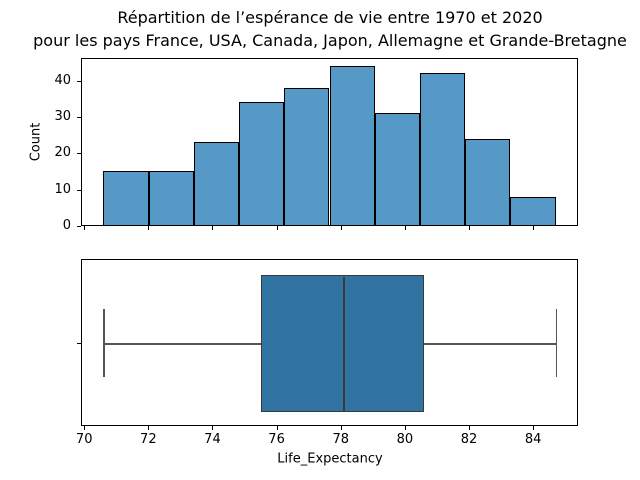 This screenshot has height=480, width=640. I want to click on whisker-line-high, so click(490, 344).